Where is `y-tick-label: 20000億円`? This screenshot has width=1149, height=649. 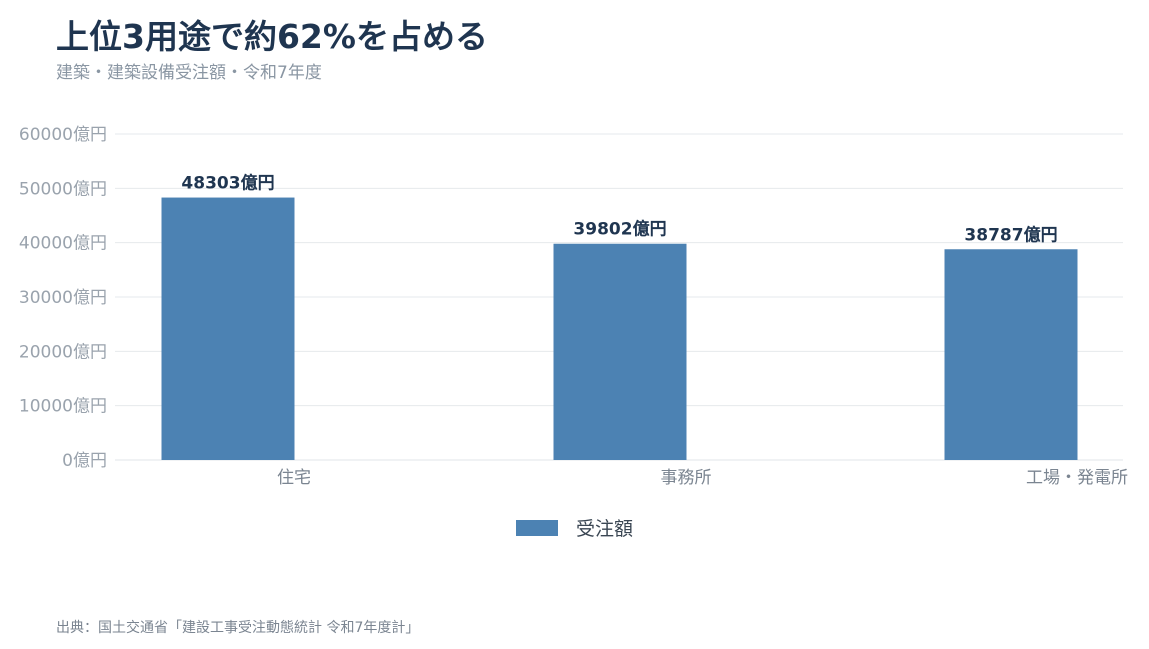 y-tick-label: 20000億円 is located at coordinates (63, 352).